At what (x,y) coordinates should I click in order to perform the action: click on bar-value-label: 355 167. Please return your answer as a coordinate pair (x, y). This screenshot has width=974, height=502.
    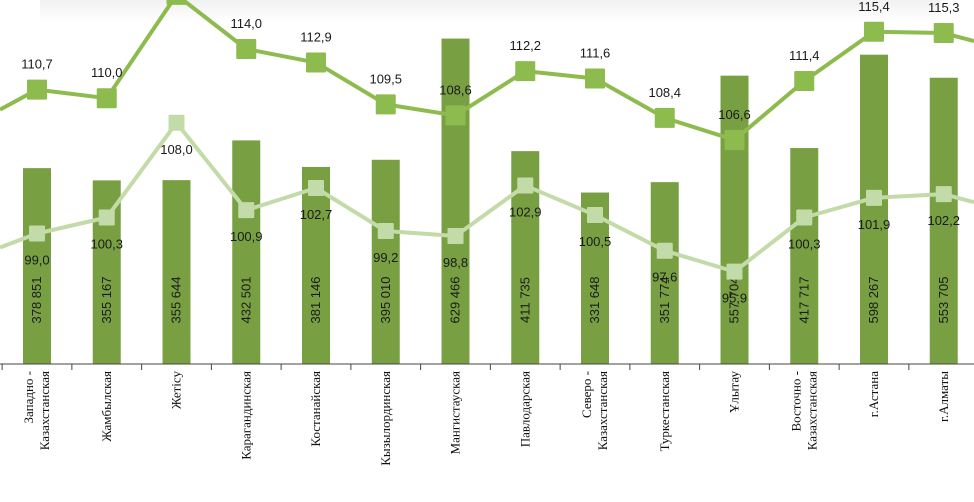
    Looking at the image, I should click on (106, 300).